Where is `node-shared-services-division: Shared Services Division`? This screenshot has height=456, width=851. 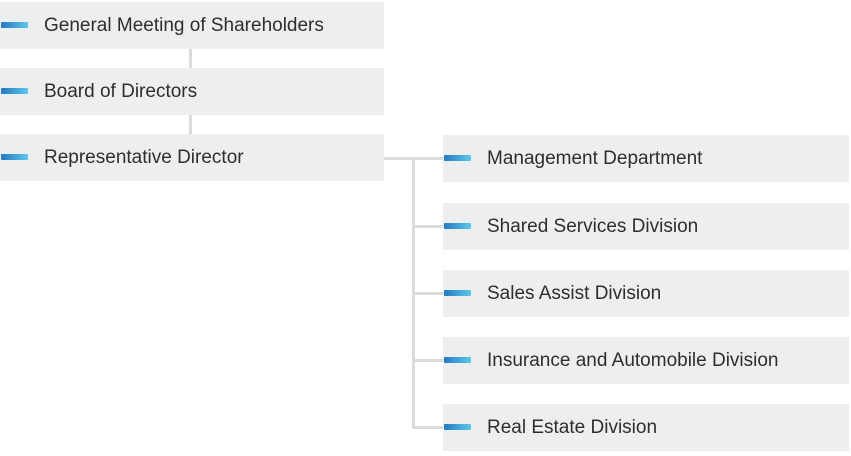 node-shared-services-division: Shared Services Division is located at coordinates (646, 226).